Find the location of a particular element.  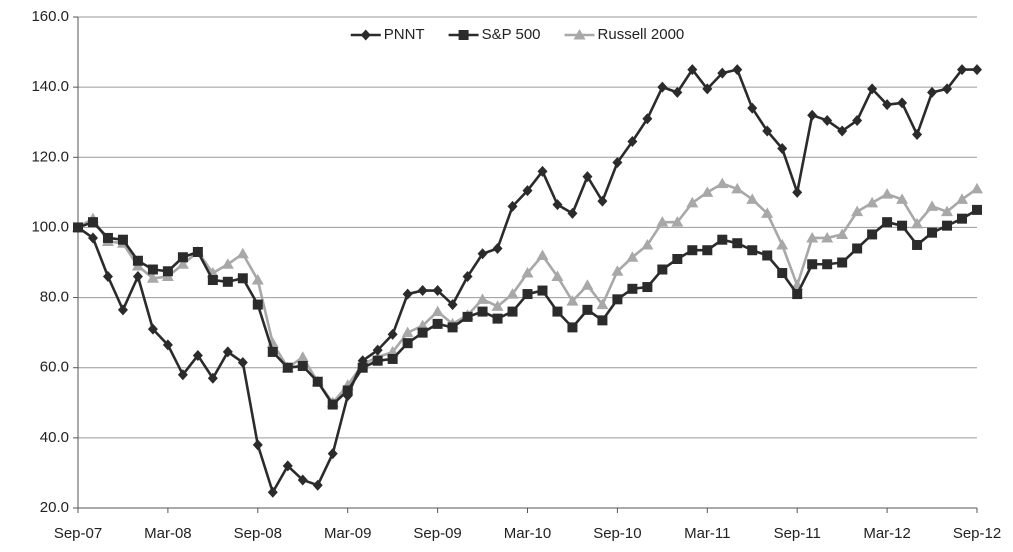

legend-item: S&P 500 is located at coordinates (494, 34).